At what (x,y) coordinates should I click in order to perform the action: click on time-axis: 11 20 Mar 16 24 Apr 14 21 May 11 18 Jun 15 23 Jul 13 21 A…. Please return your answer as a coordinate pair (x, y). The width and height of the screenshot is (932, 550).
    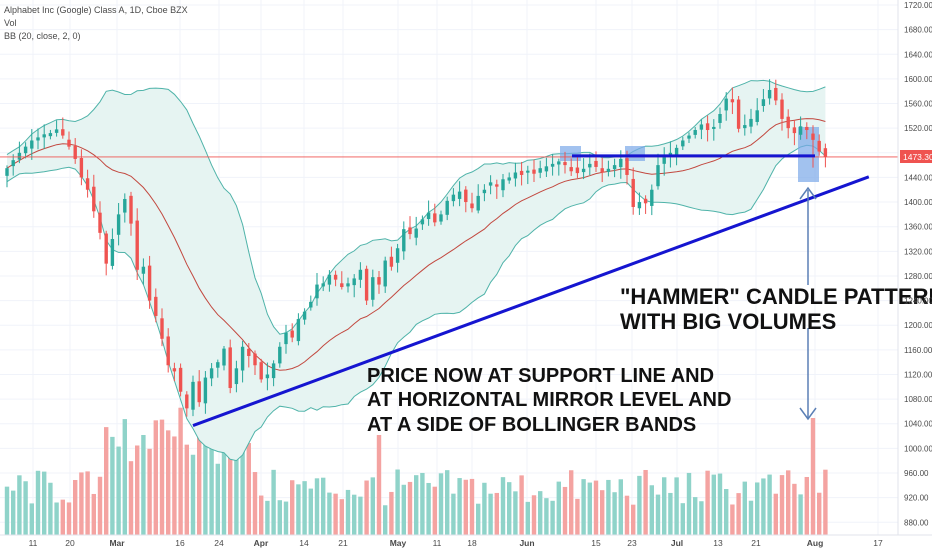
    Looking at the image, I should click on (456, 543).